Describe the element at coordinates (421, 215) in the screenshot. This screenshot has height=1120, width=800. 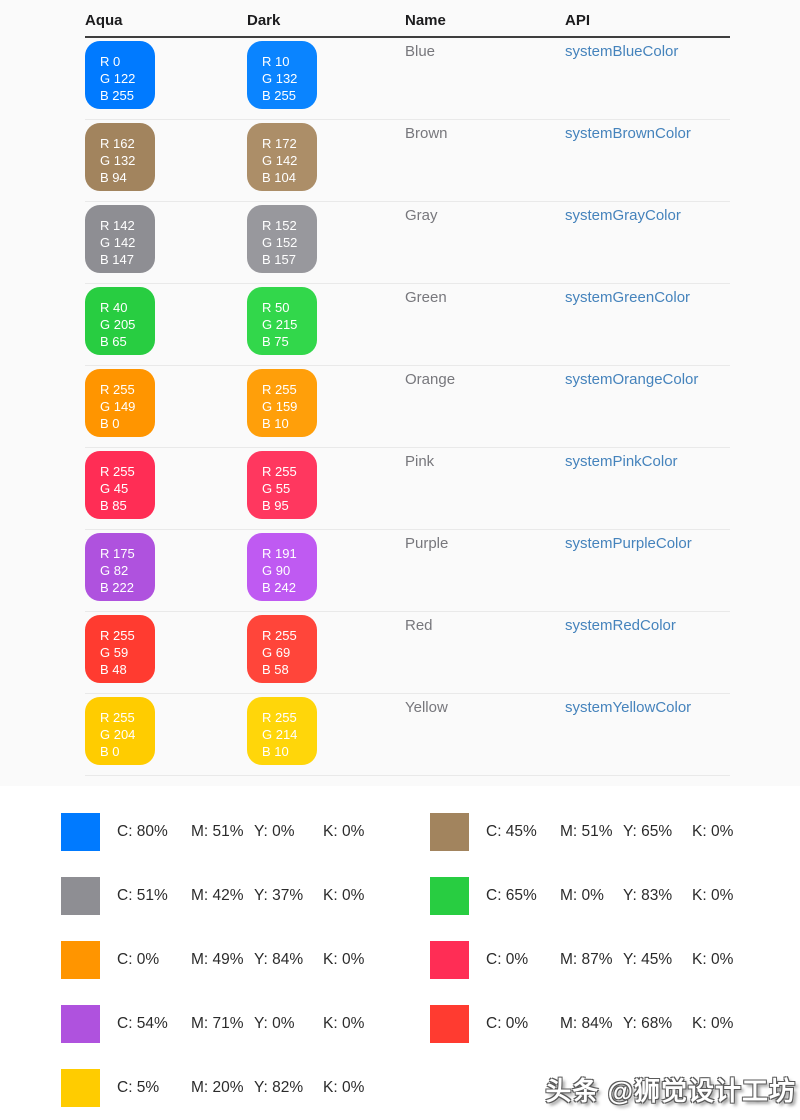
I see `color-name: Gray` at that location.